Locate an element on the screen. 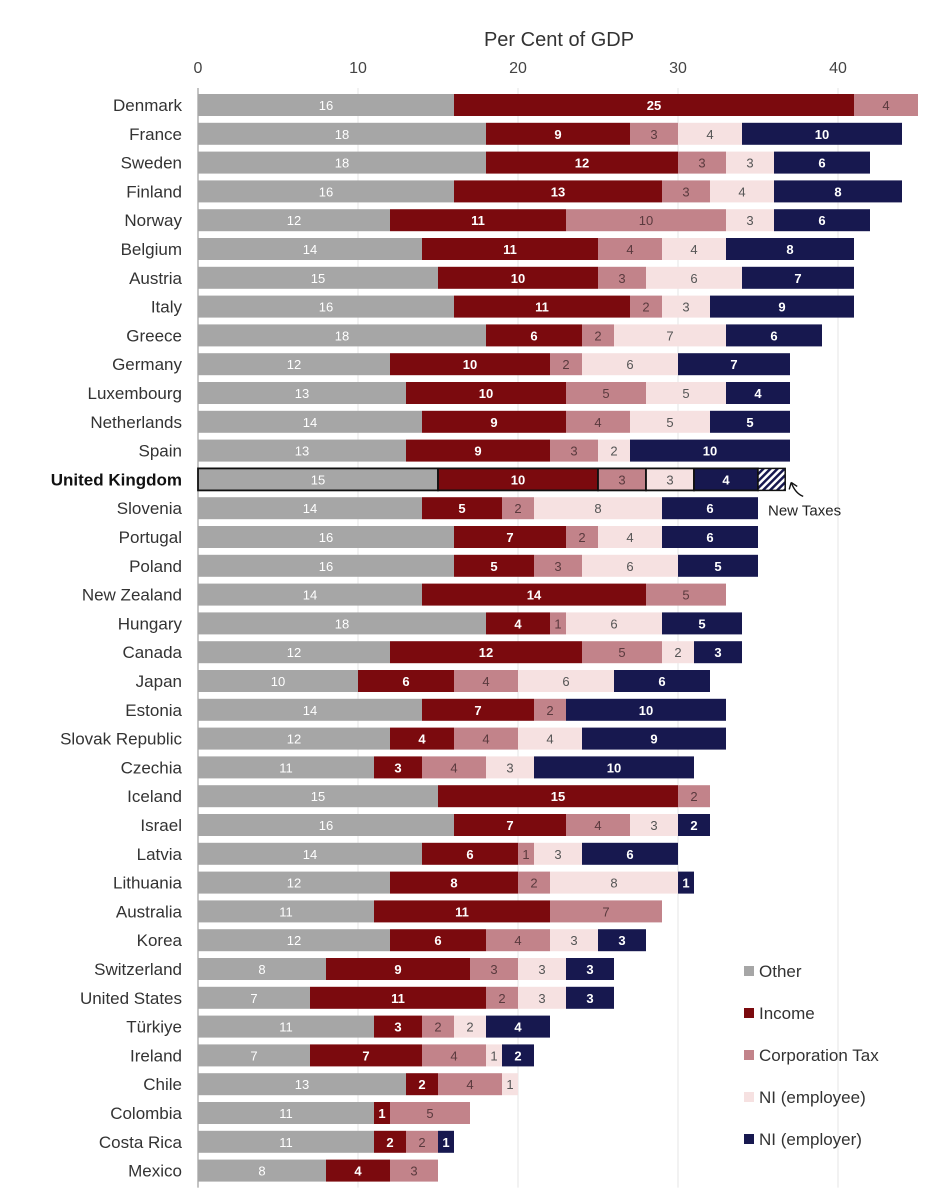  bar-value-label: 9 is located at coordinates (781, 307).